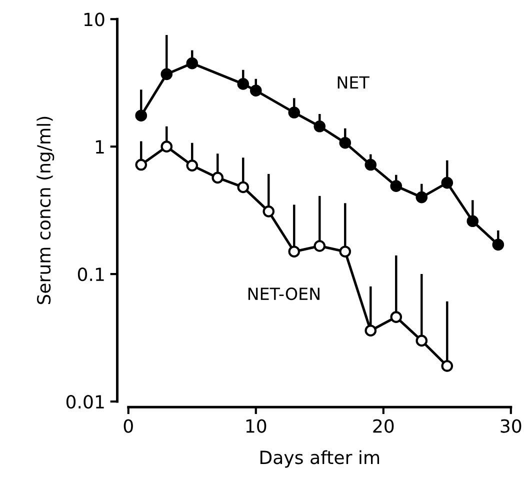  Describe the element at coordinates (100, 147) in the screenshot. I see `y-tick-label: 1` at that location.